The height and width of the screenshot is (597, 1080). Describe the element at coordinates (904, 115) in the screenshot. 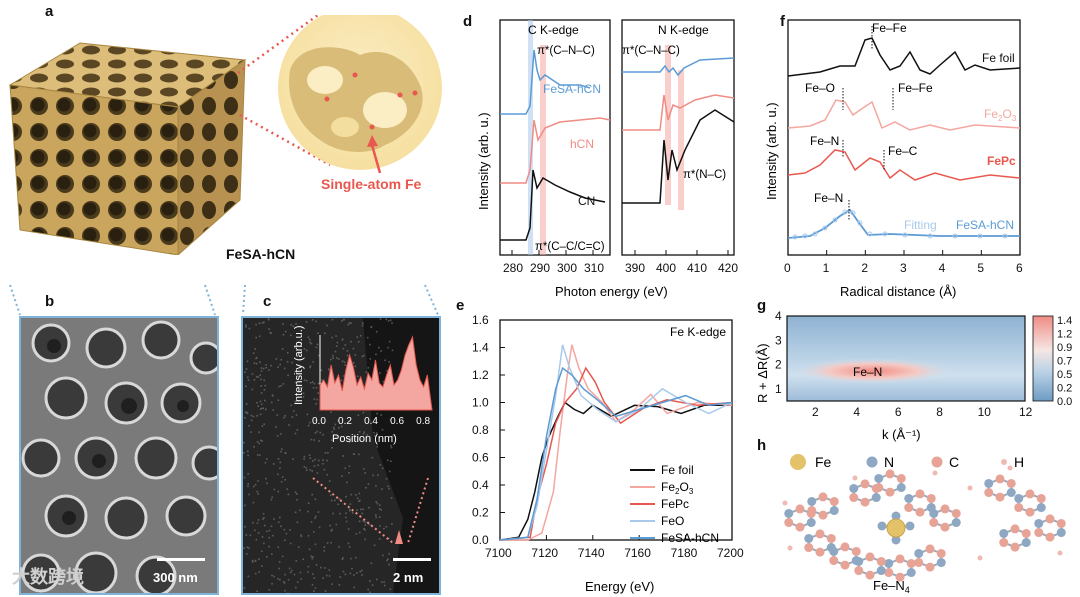

I see `f-fe2o3` at that location.